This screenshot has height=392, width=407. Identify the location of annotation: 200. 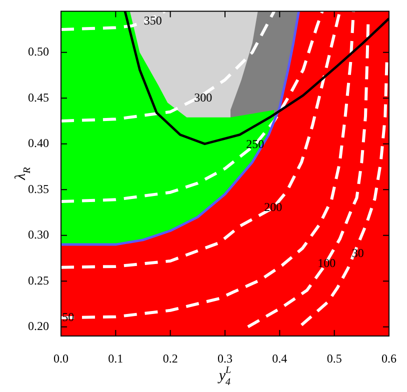
(273, 207).